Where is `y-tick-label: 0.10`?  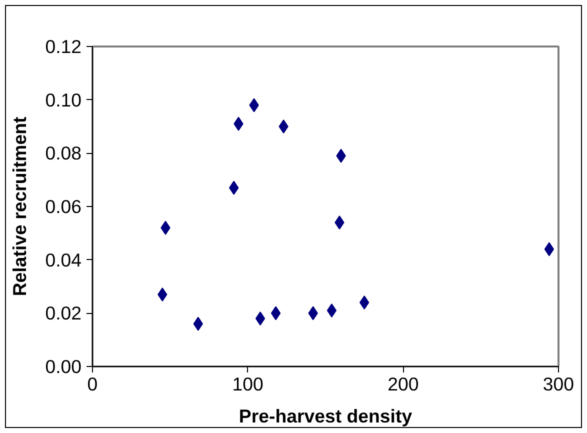 y-tick-label: 0.10 is located at coordinates (63, 99).